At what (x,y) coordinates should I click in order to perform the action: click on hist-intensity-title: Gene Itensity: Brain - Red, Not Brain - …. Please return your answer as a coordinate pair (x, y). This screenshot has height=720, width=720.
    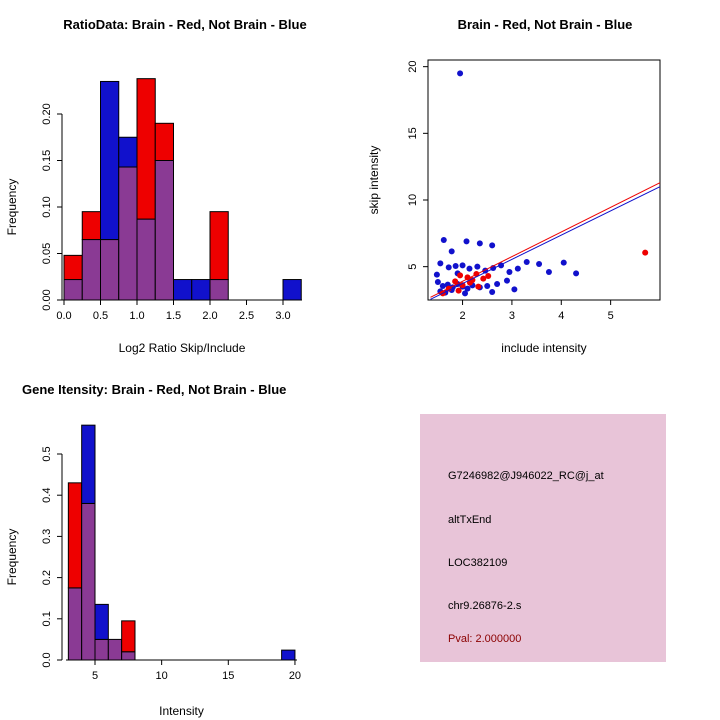
    Looking at the image, I should click on (154, 389).